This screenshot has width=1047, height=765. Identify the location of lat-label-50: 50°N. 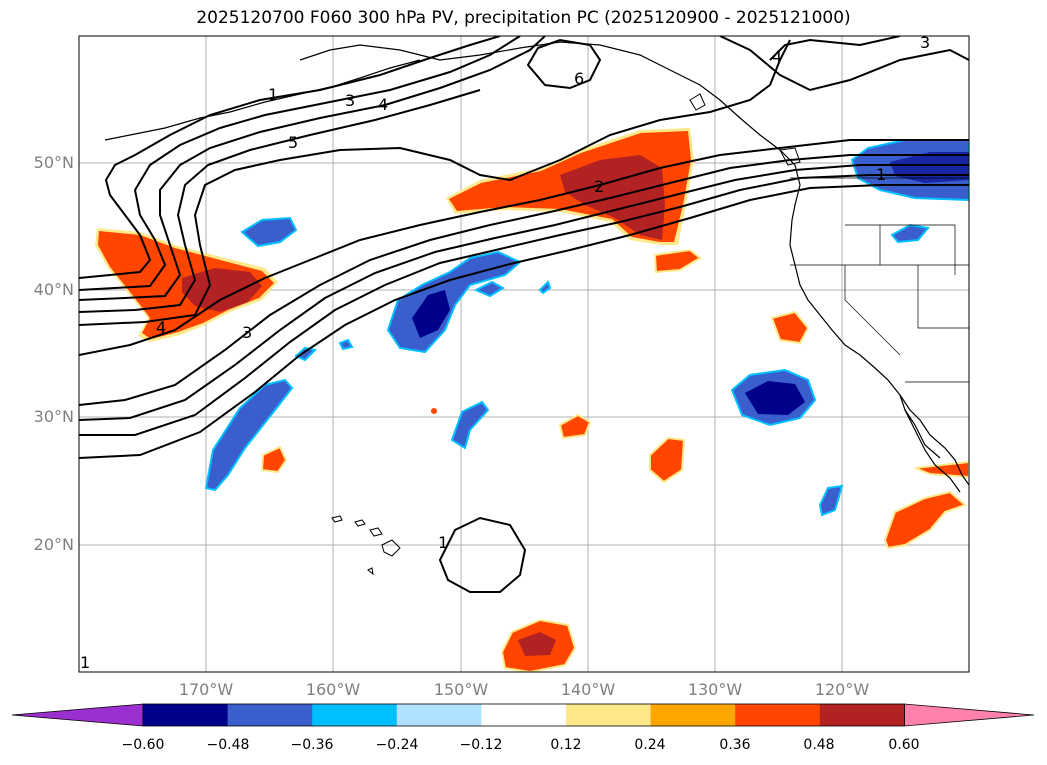
(53, 162).